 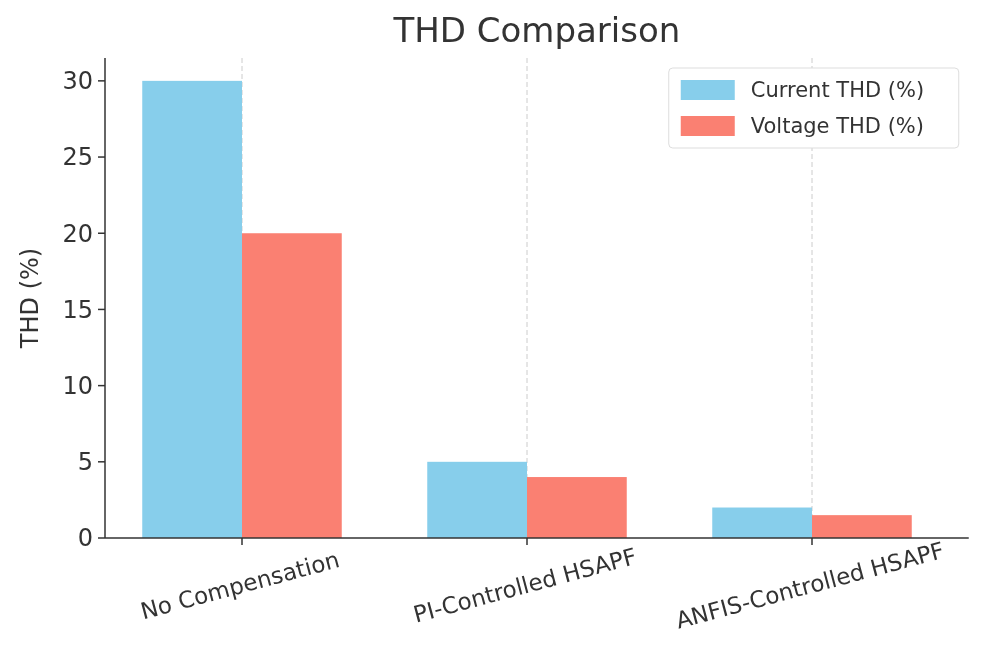 What do you see at coordinates (536, 30) in the screenshot?
I see `chart-title: THD Comparison` at bounding box center [536, 30].